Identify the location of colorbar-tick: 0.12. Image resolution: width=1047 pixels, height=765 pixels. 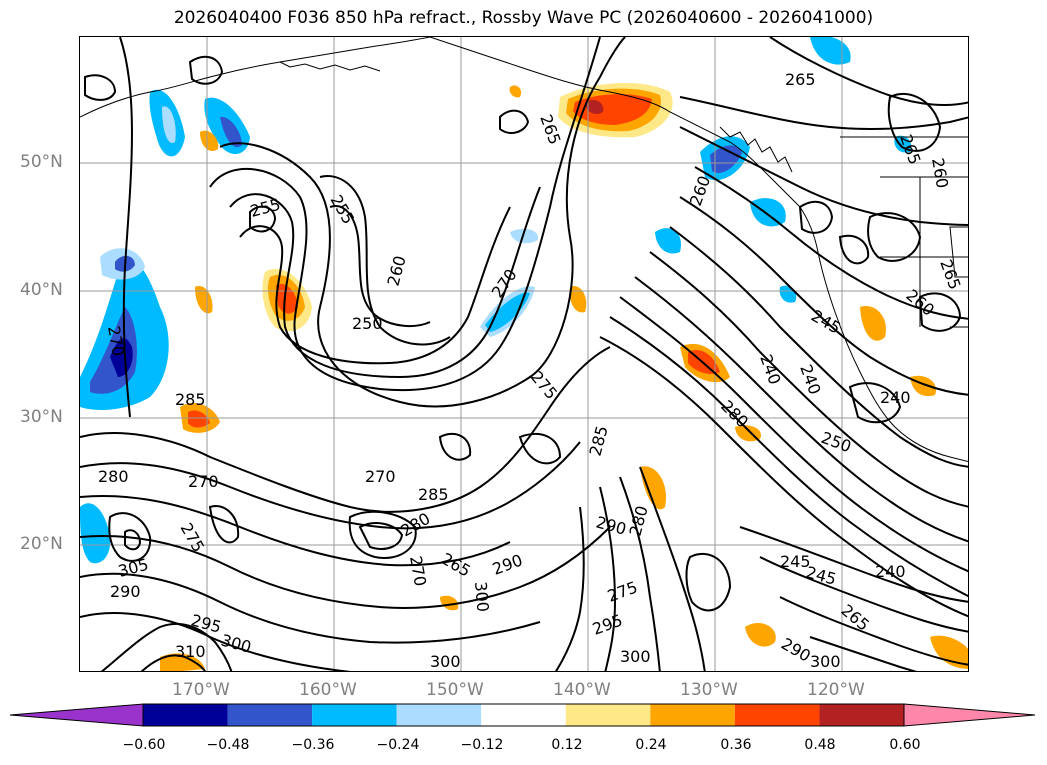
(567, 745).